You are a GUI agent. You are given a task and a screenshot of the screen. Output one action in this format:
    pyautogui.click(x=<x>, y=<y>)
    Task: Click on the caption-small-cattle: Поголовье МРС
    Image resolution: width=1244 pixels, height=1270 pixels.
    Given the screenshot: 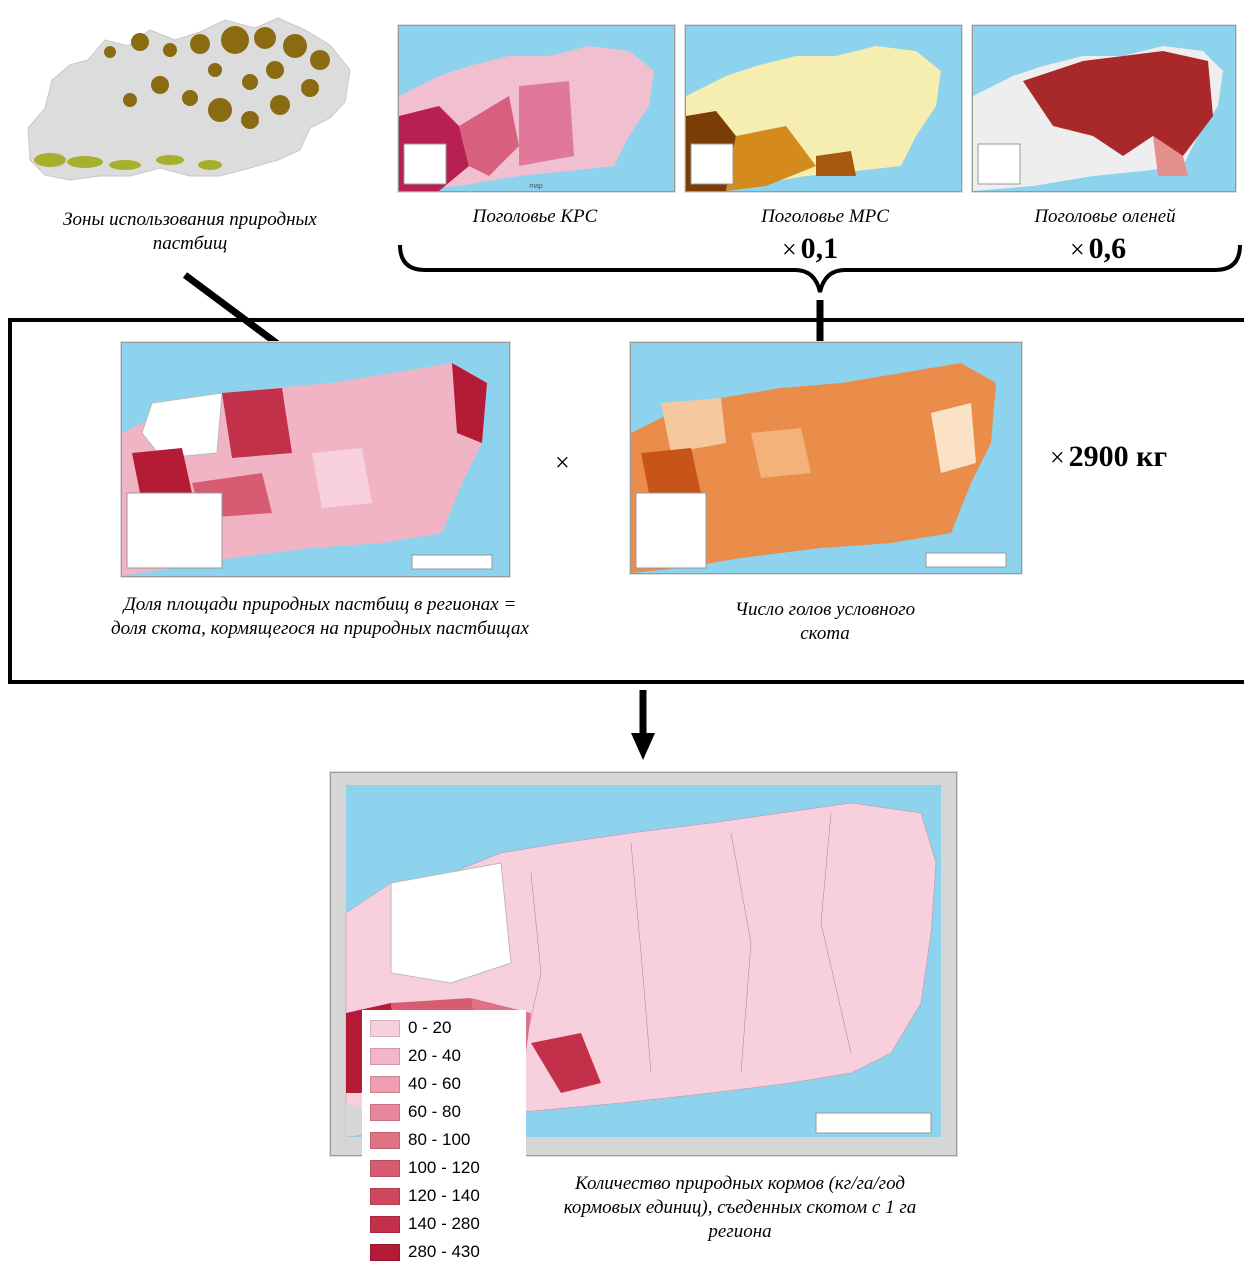 What is the action you would take?
    pyautogui.click(x=825, y=216)
    